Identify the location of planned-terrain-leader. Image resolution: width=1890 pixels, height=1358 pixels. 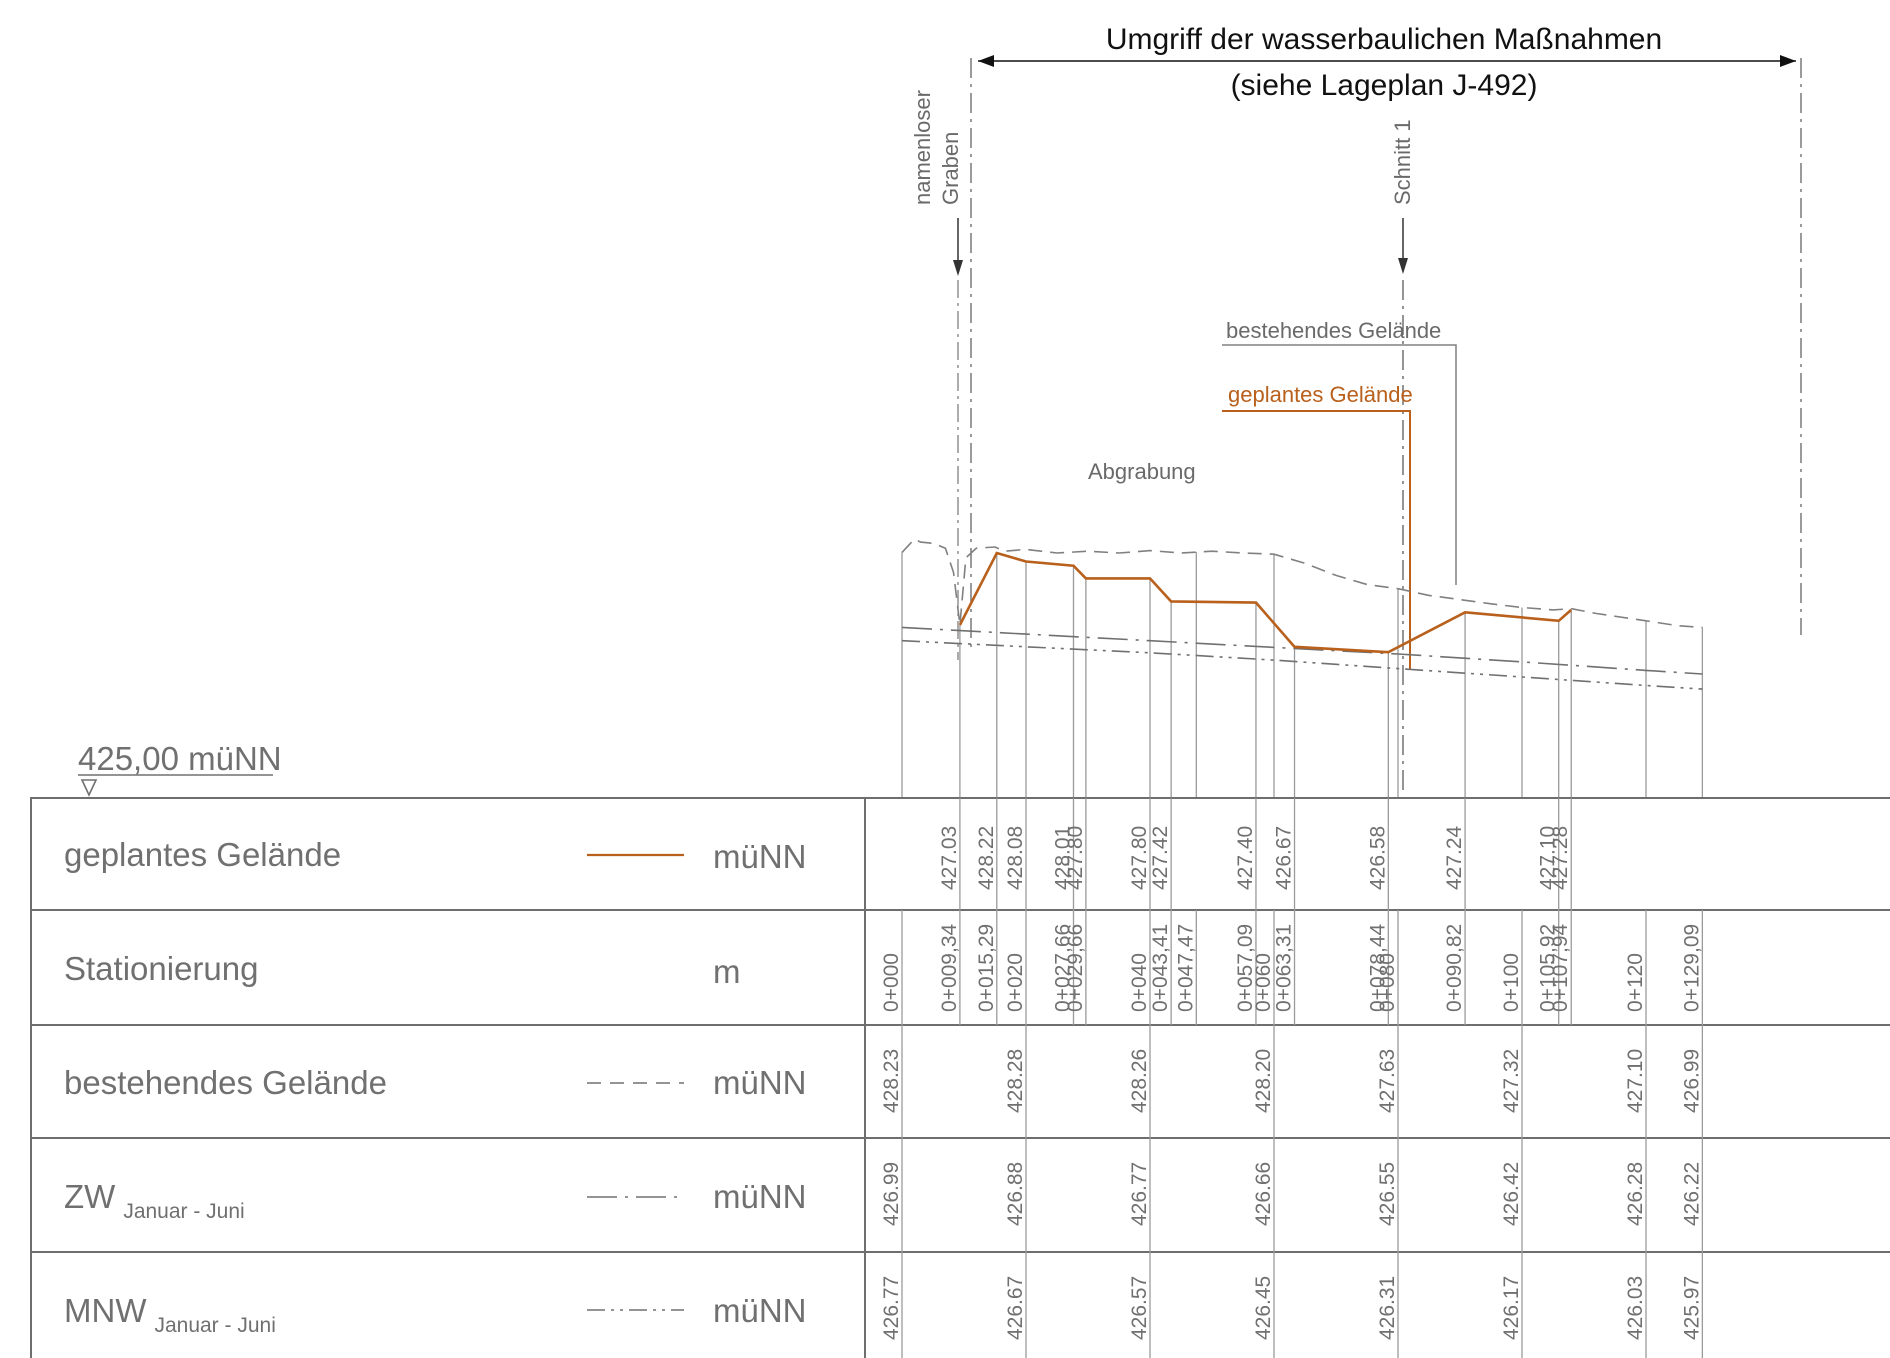
(1316, 540).